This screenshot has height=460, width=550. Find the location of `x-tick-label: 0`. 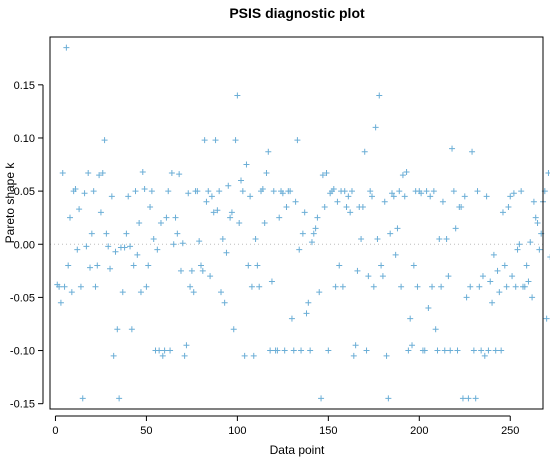

x-tick-label: 0 is located at coordinates (55, 431).